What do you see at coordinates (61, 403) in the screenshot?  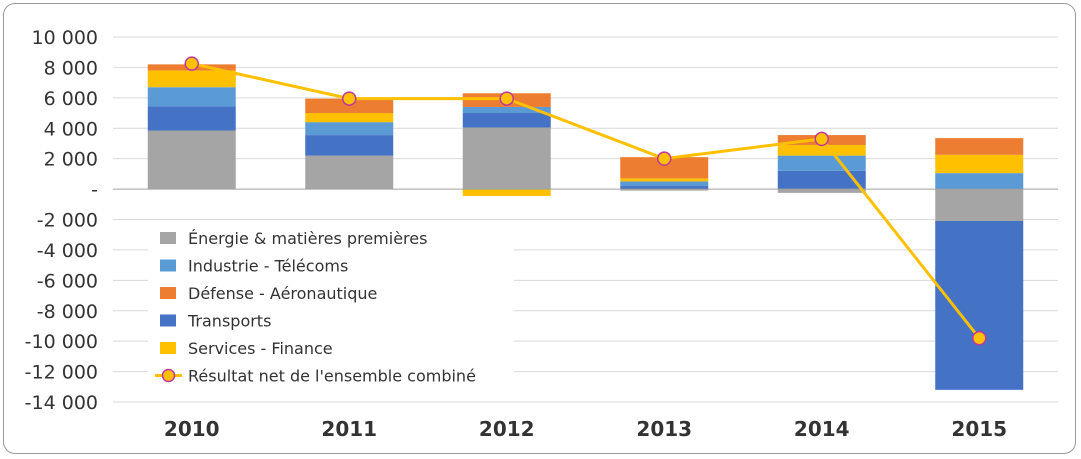 I see `y-tick-label: -14 000` at bounding box center [61, 403].